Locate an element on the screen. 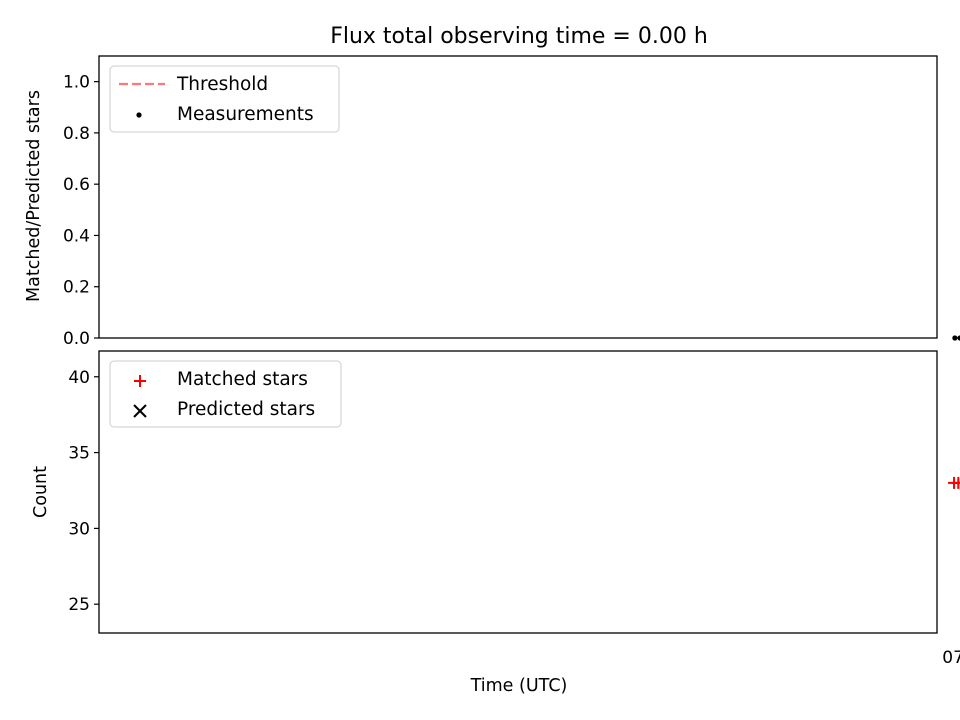 The image size is (960, 720). matched-point is located at coordinates (954, 482).